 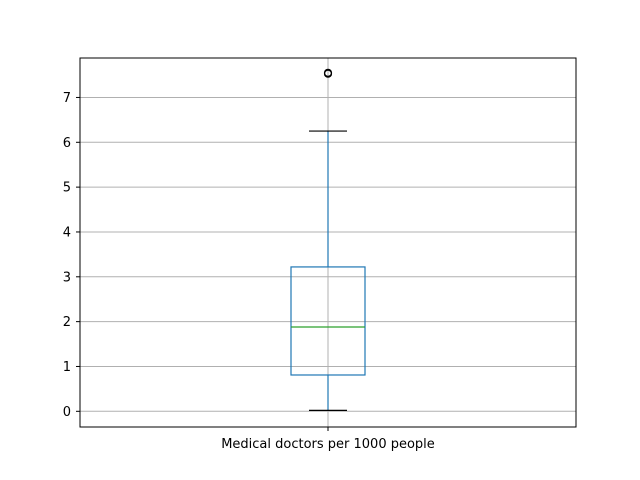 I want to click on y-axis: 0 1 2 3 4 5 6 7, so click(x=71, y=255).